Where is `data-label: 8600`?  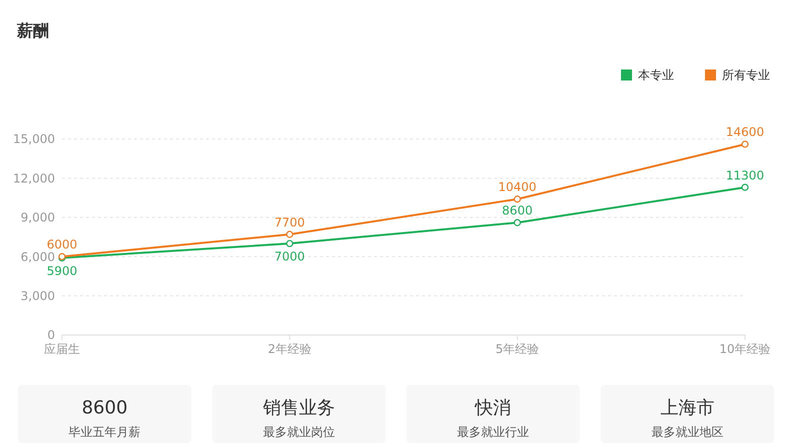
data-label: 8600 is located at coordinates (517, 211).